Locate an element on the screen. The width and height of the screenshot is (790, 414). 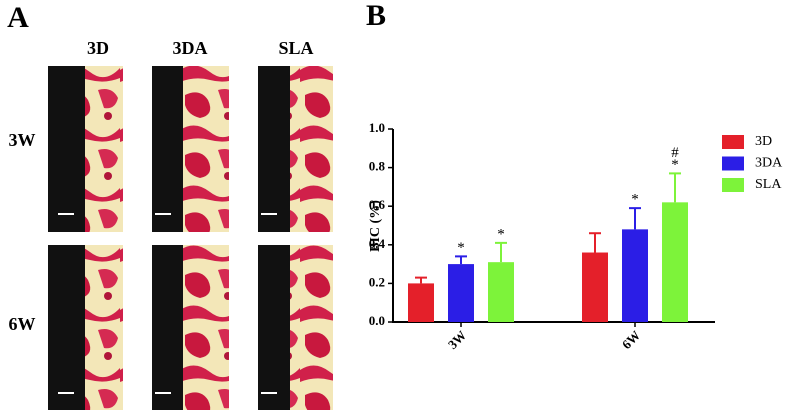
column-label: 3DA is located at coordinates (190, 48).